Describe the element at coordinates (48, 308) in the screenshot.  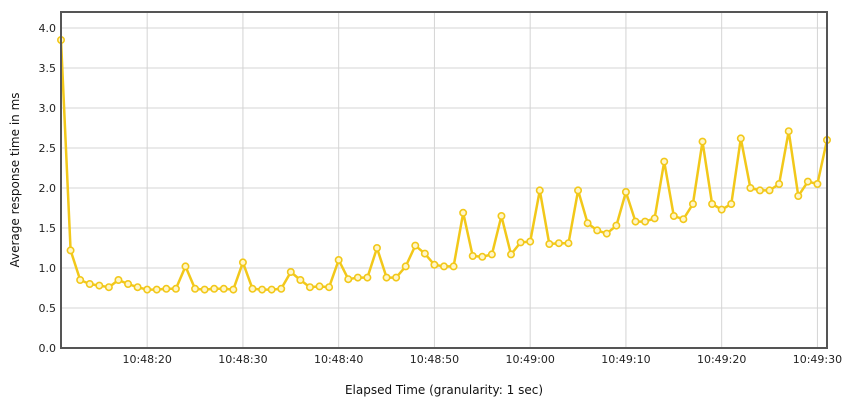
I see `y-tick-label: 0.5` at that location.